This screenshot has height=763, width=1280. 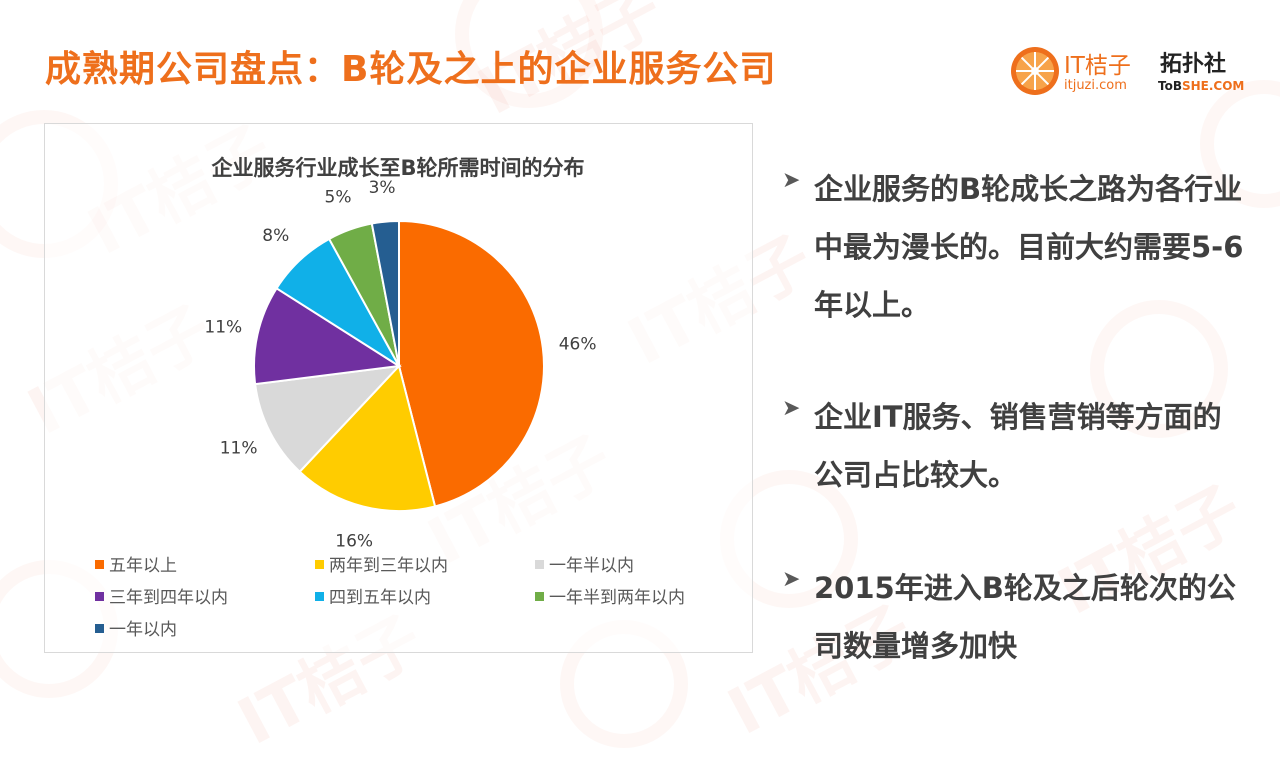 I want to click on legend-label: 一年半到两年以内, so click(x=617, y=598).